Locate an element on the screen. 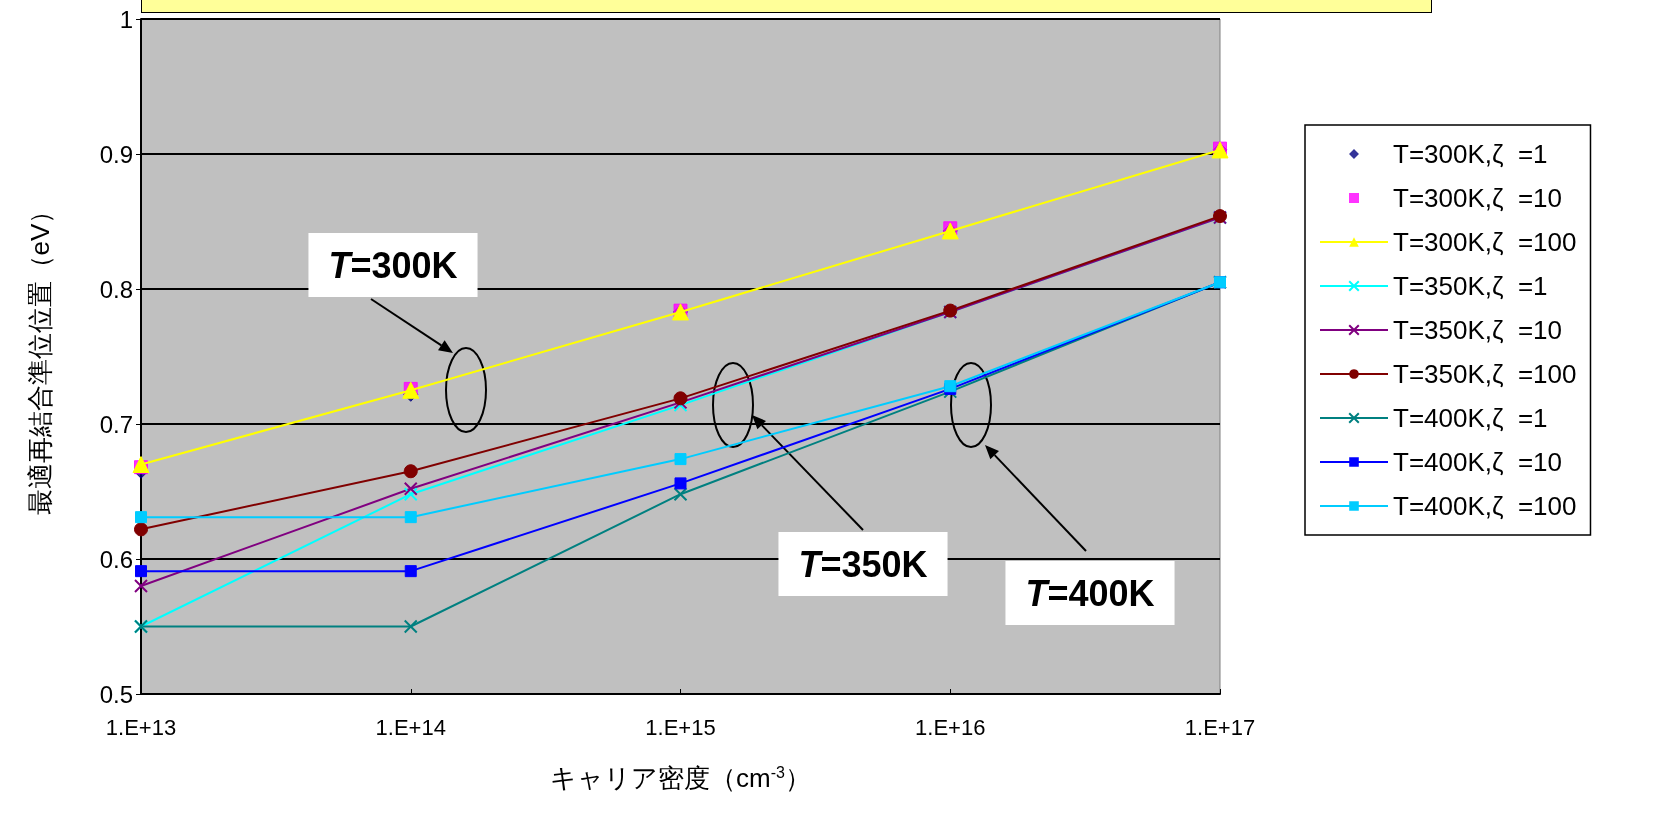 This screenshot has width=1661, height=831. y-tick-label: 0.5 is located at coordinates (116, 694).